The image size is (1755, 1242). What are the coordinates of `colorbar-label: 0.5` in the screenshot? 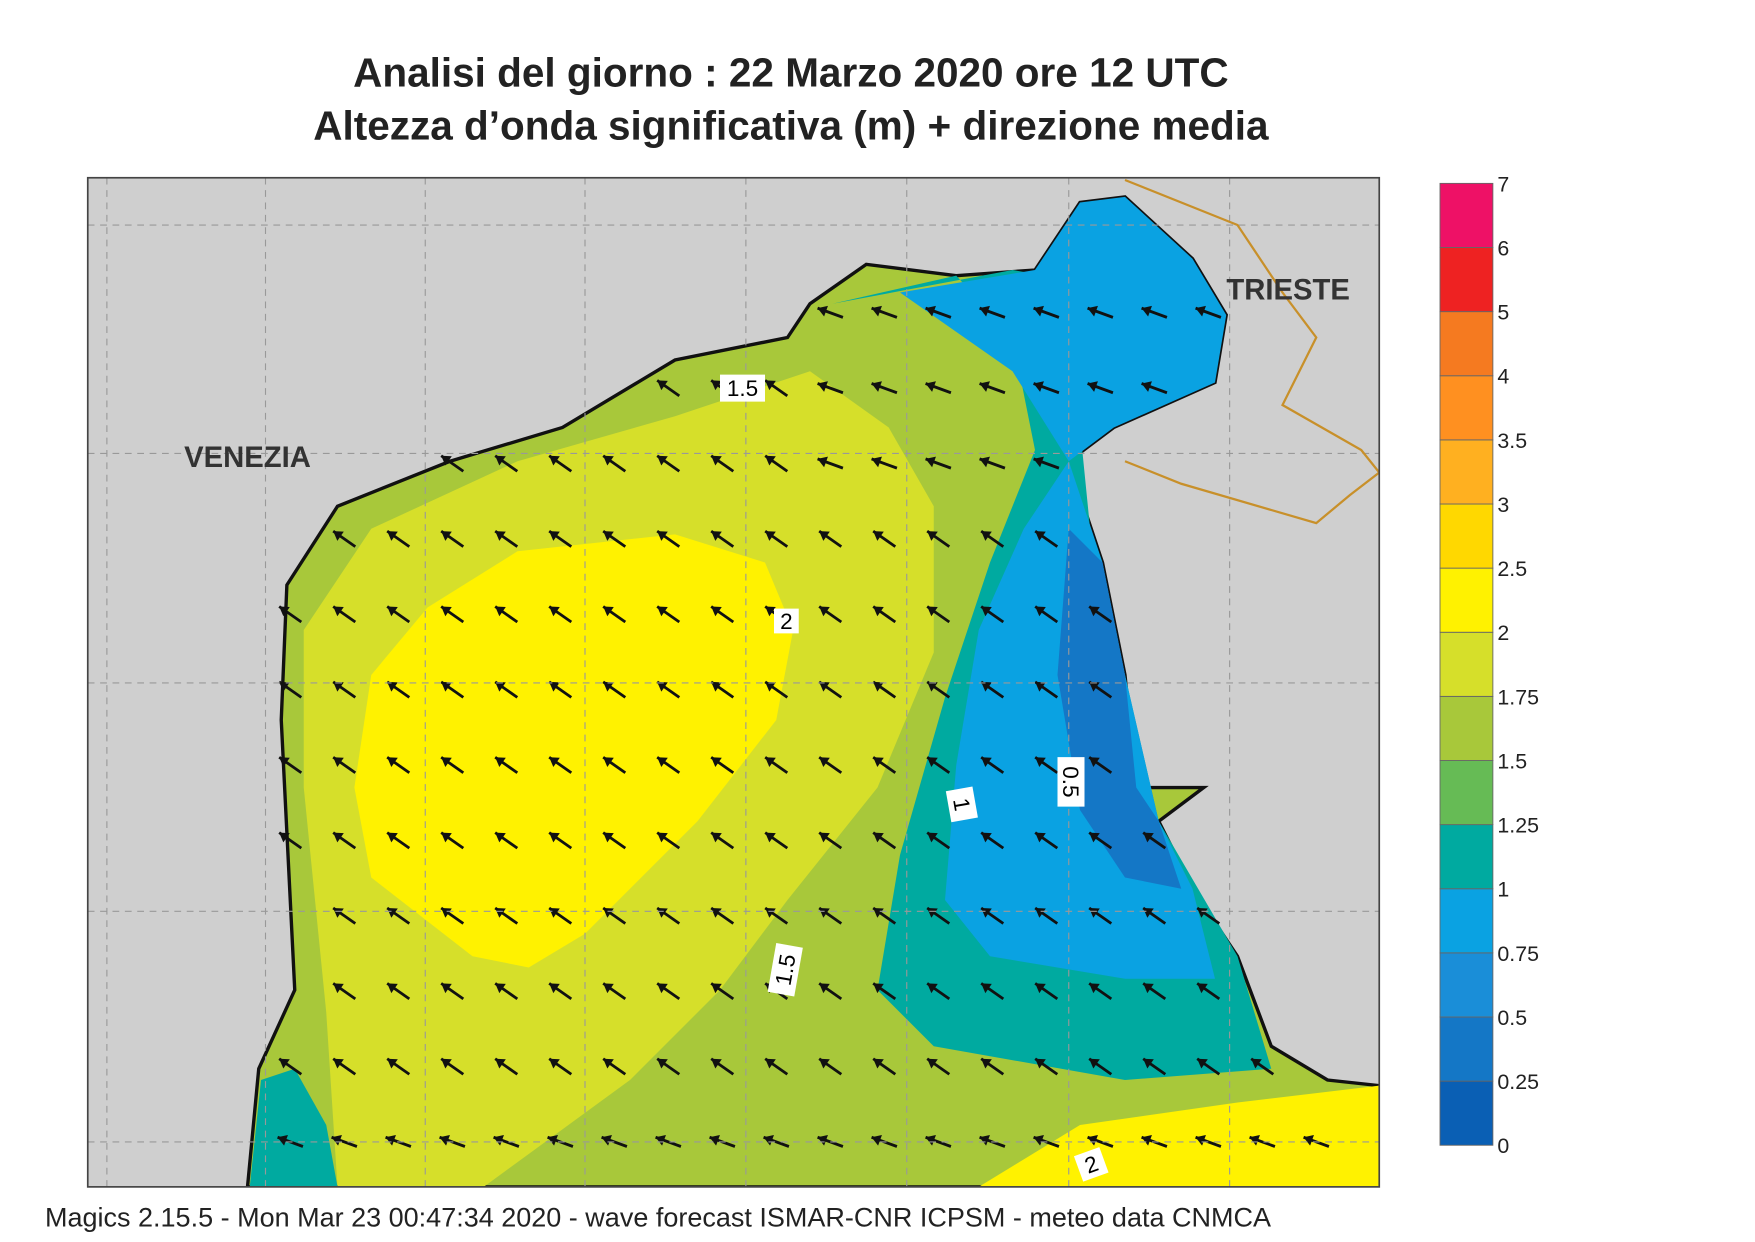 It's located at (1512, 1018).